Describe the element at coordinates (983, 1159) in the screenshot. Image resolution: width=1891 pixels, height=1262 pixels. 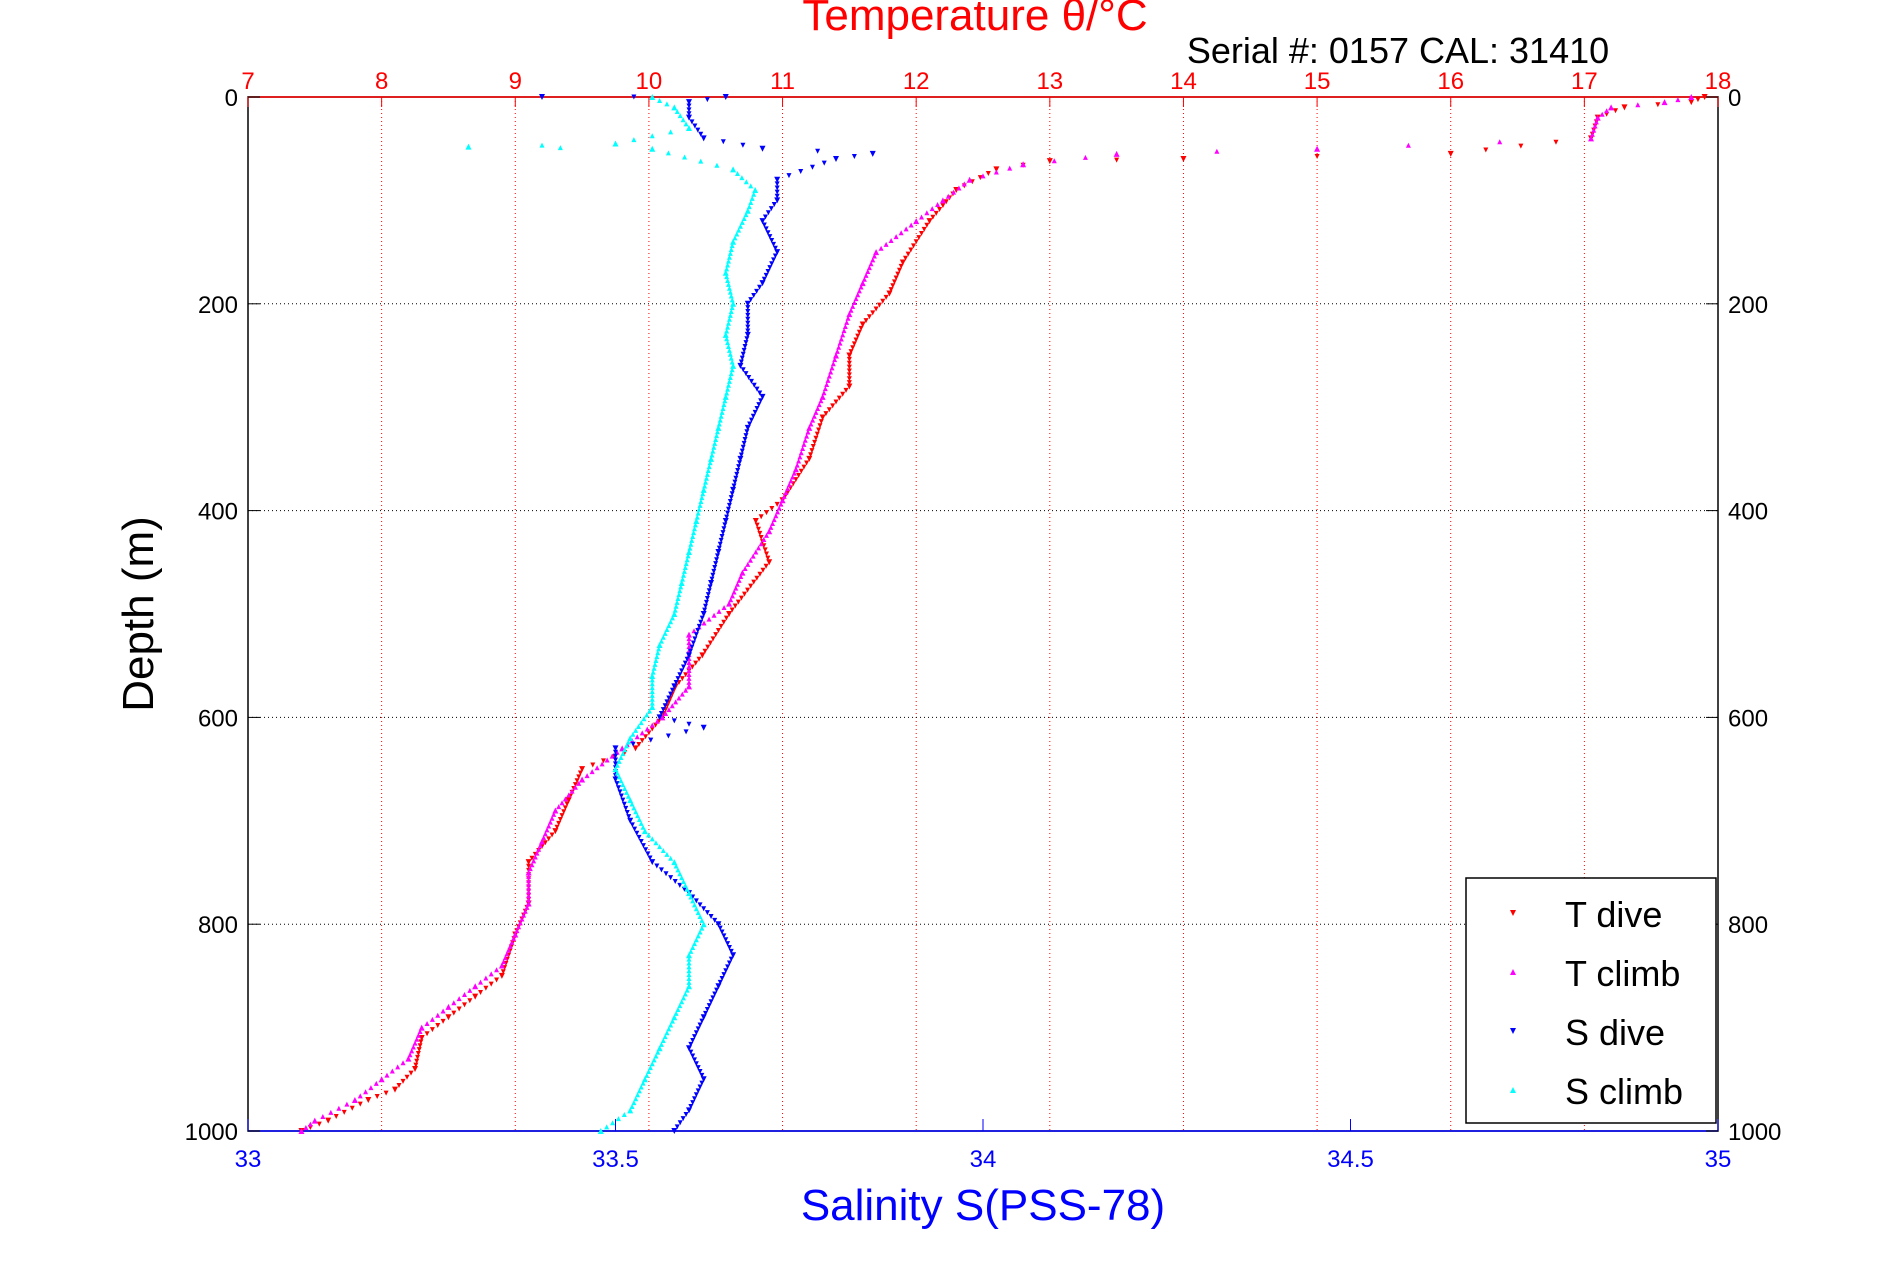
I see `sal-tick-label: 34` at that location.